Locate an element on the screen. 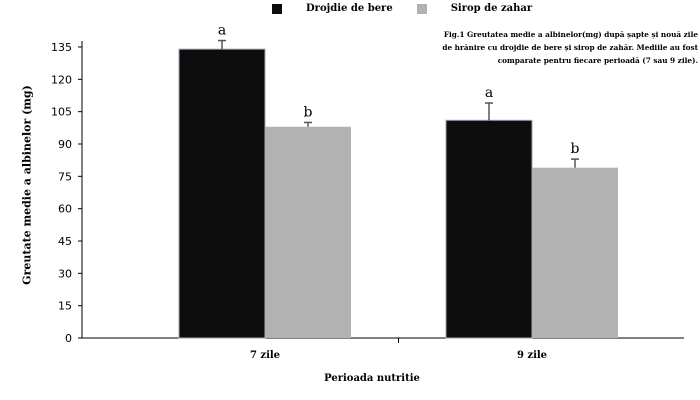 This screenshot has width=700, height=400. legend-label-drojdie: Drojdie de bere is located at coordinates (349, 8).